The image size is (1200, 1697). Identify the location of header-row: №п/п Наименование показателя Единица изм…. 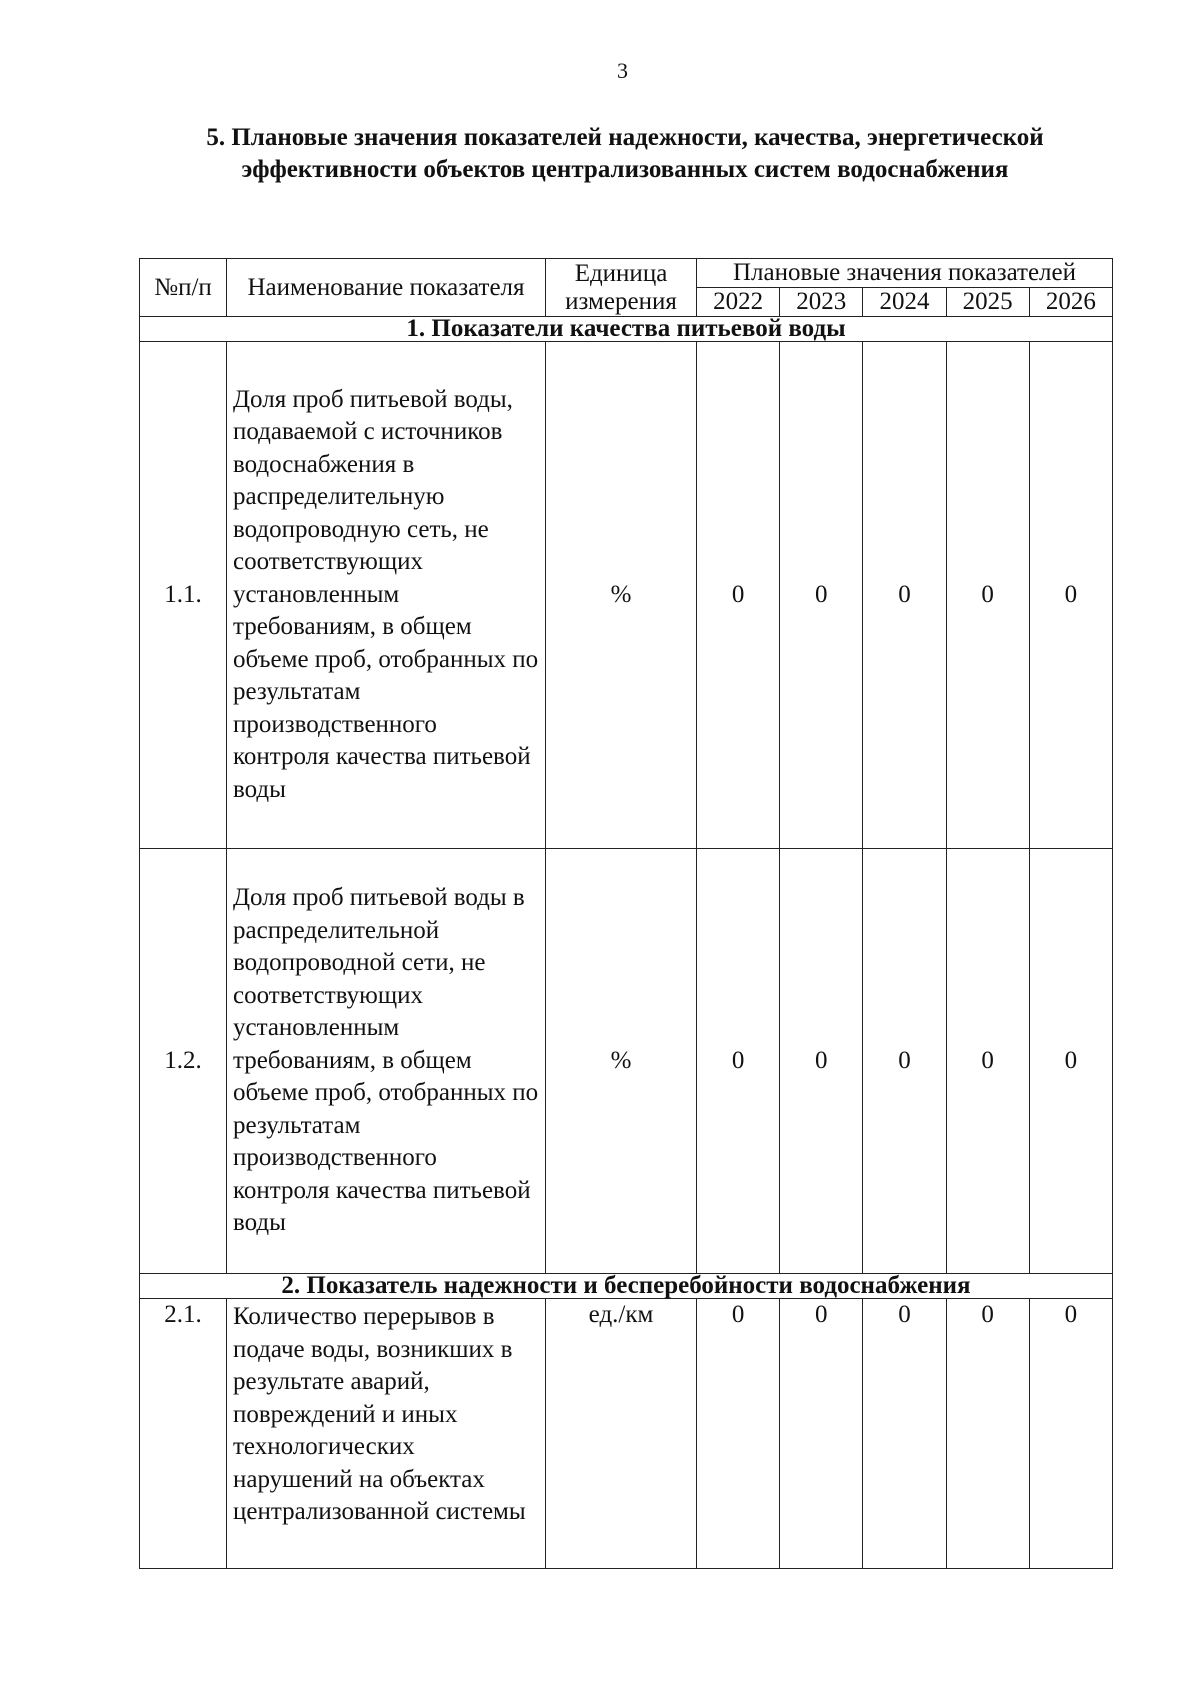
(626, 287).